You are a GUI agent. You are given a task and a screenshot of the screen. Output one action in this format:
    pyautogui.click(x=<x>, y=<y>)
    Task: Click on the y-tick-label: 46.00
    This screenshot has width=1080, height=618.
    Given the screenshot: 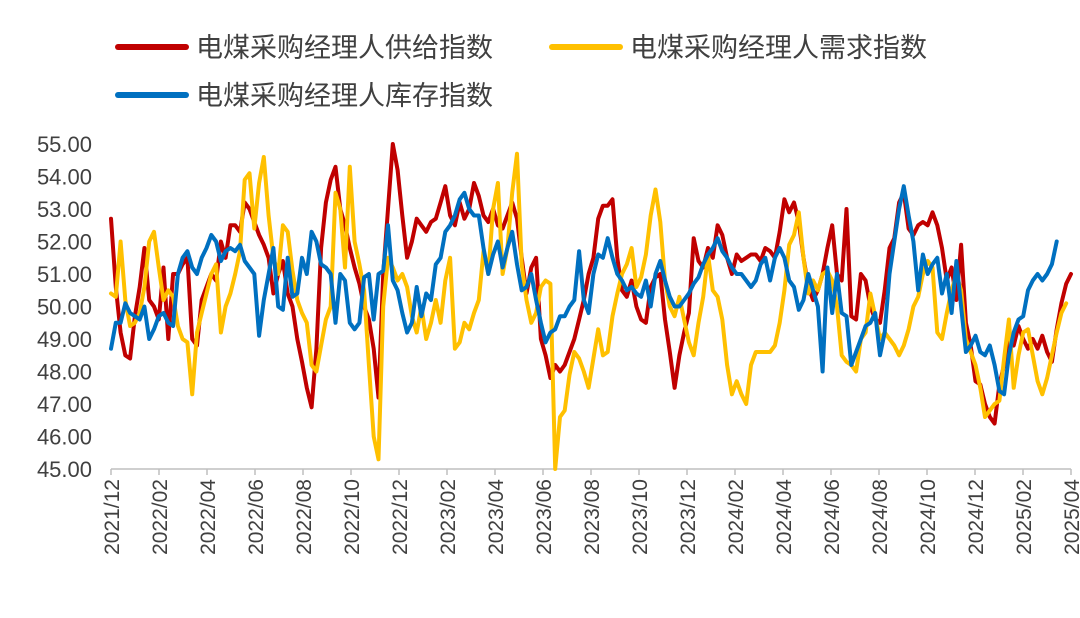 What is the action you would take?
    pyautogui.click(x=64, y=437)
    